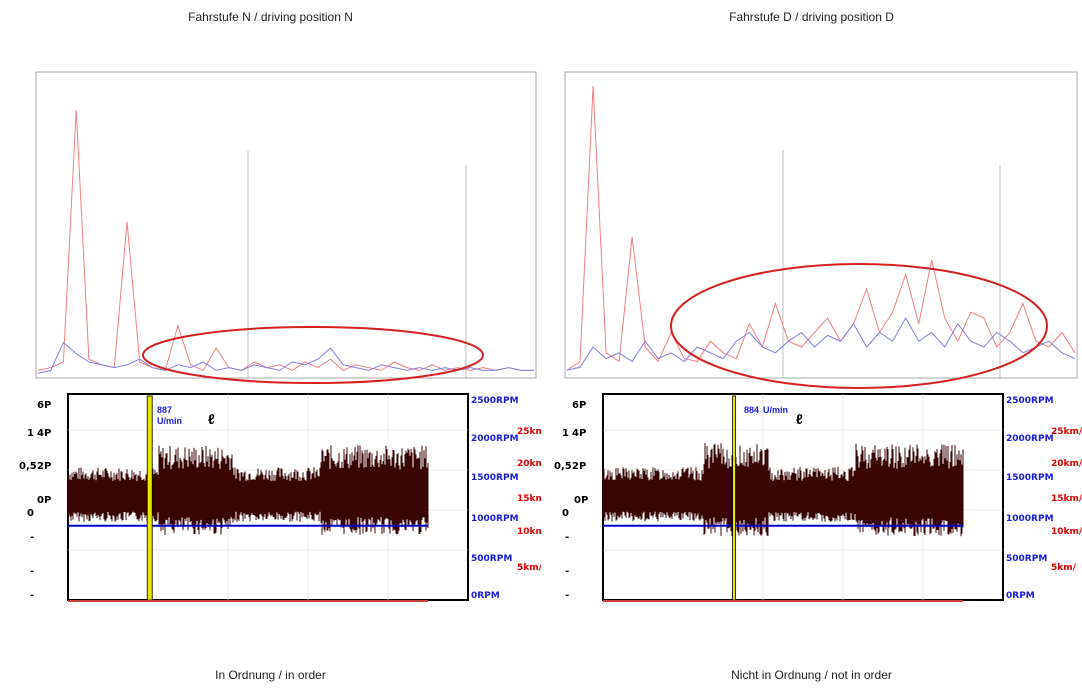 Image resolution: width=1082 pixels, height=688 pixels. What do you see at coordinates (783, 490) in the screenshot?
I see `signal-trace` at bounding box center [783, 490].